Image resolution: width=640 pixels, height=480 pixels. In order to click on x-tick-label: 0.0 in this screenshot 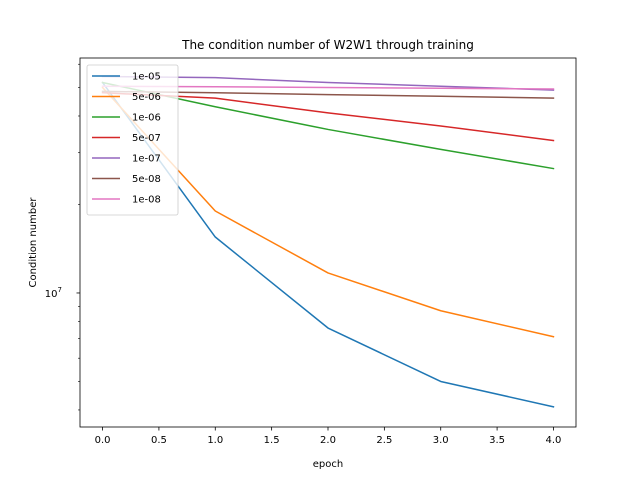, I will do `click(103, 440)`.